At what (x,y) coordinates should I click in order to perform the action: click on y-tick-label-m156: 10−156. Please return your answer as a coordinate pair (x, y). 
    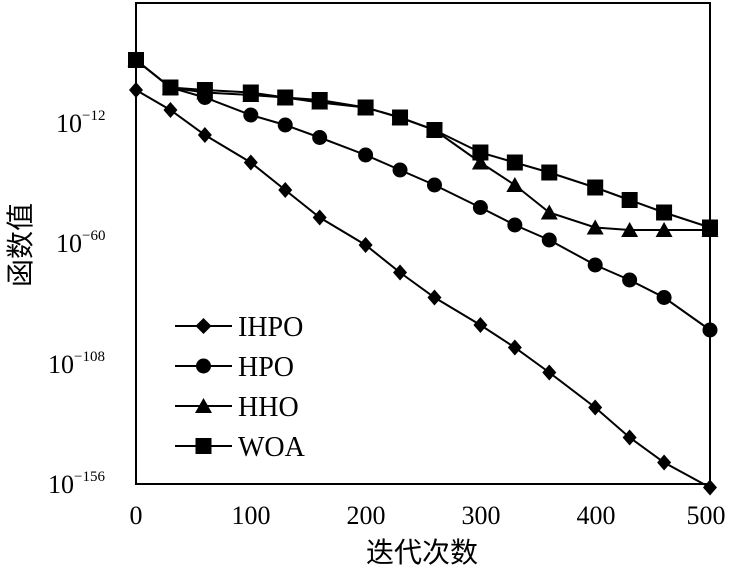
    Looking at the image, I should click on (76, 484).